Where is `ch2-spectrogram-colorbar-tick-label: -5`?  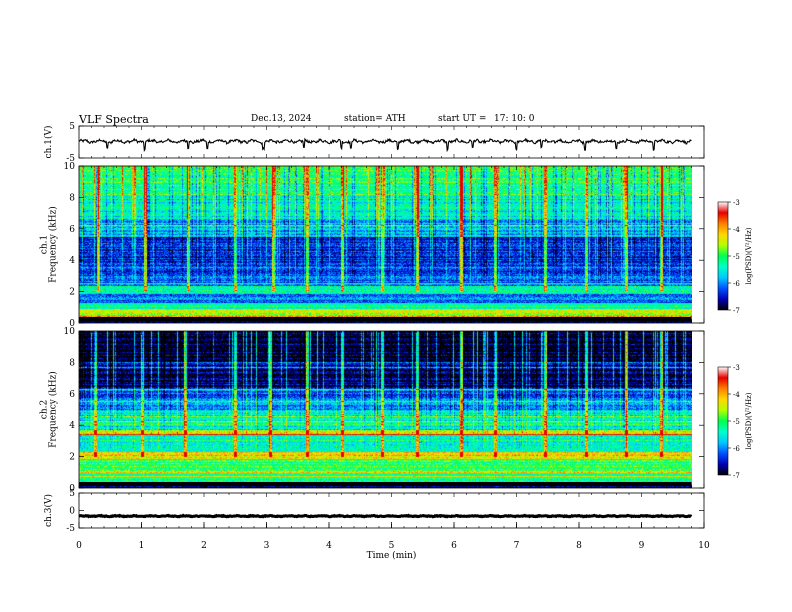
ch2-spectrogram-colorbar-tick-label: -5 is located at coordinates (736, 422).